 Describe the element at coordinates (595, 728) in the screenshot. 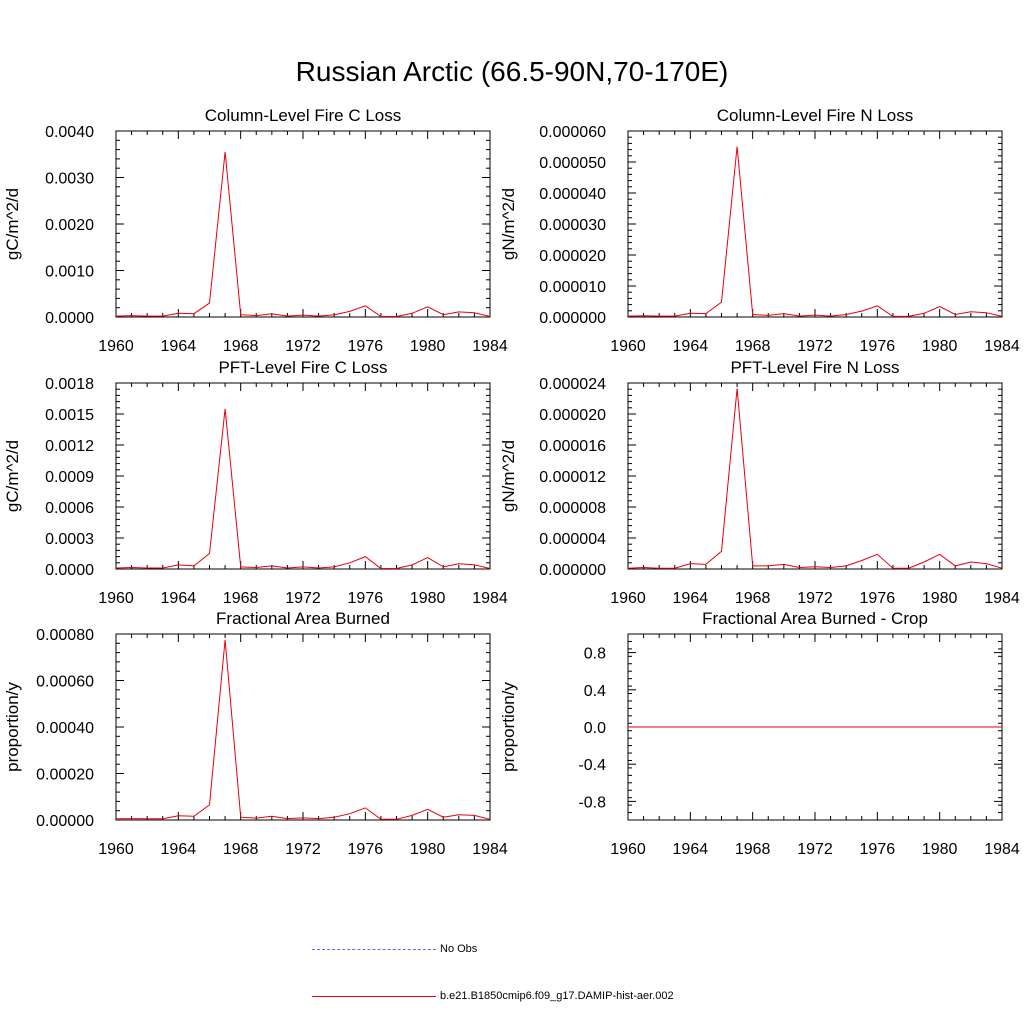

I see `y-tick-label: 0.0` at that location.